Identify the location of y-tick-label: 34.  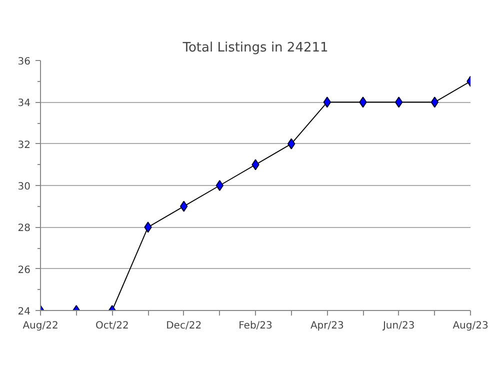
(24, 104).